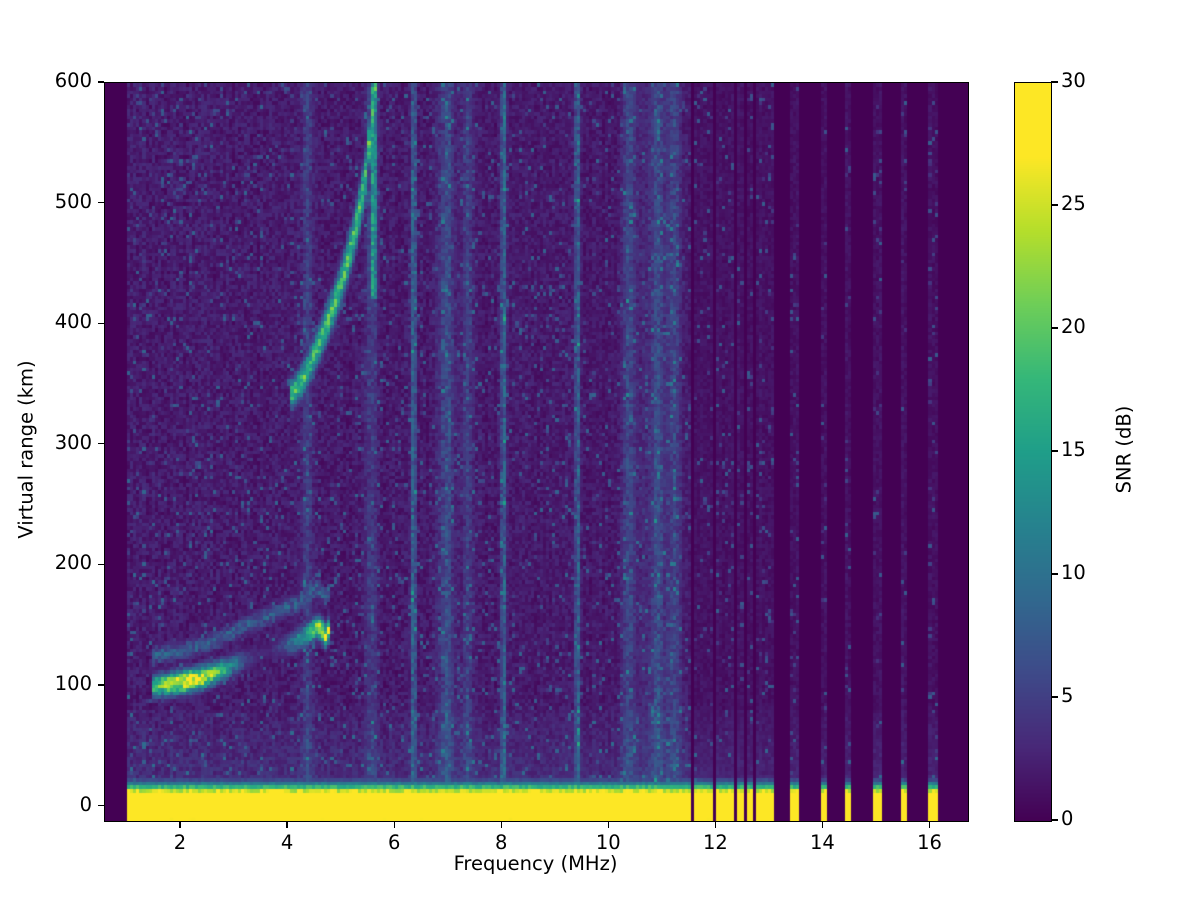  What do you see at coordinates (1073, 449) in the screenshot?
I see `colorbar-tick-label: 15` at bounding box center [1073, 449].